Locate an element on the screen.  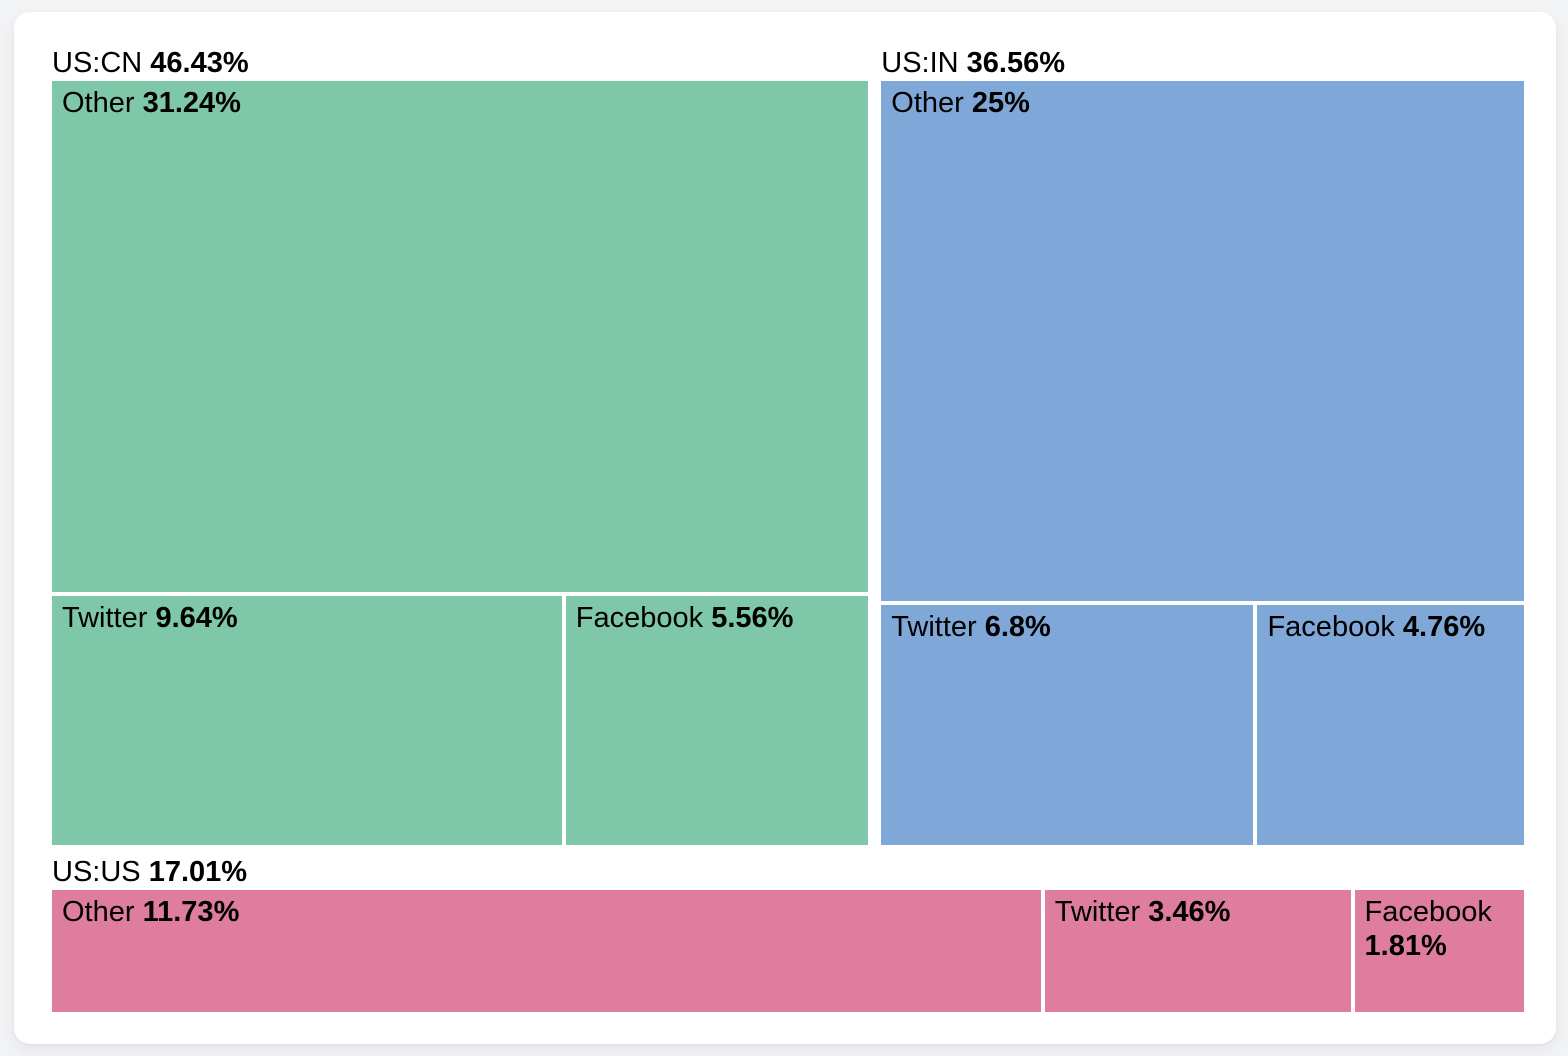
cell-us-us-facebook-value: 1.81% is located at coordinates (1405, 946).